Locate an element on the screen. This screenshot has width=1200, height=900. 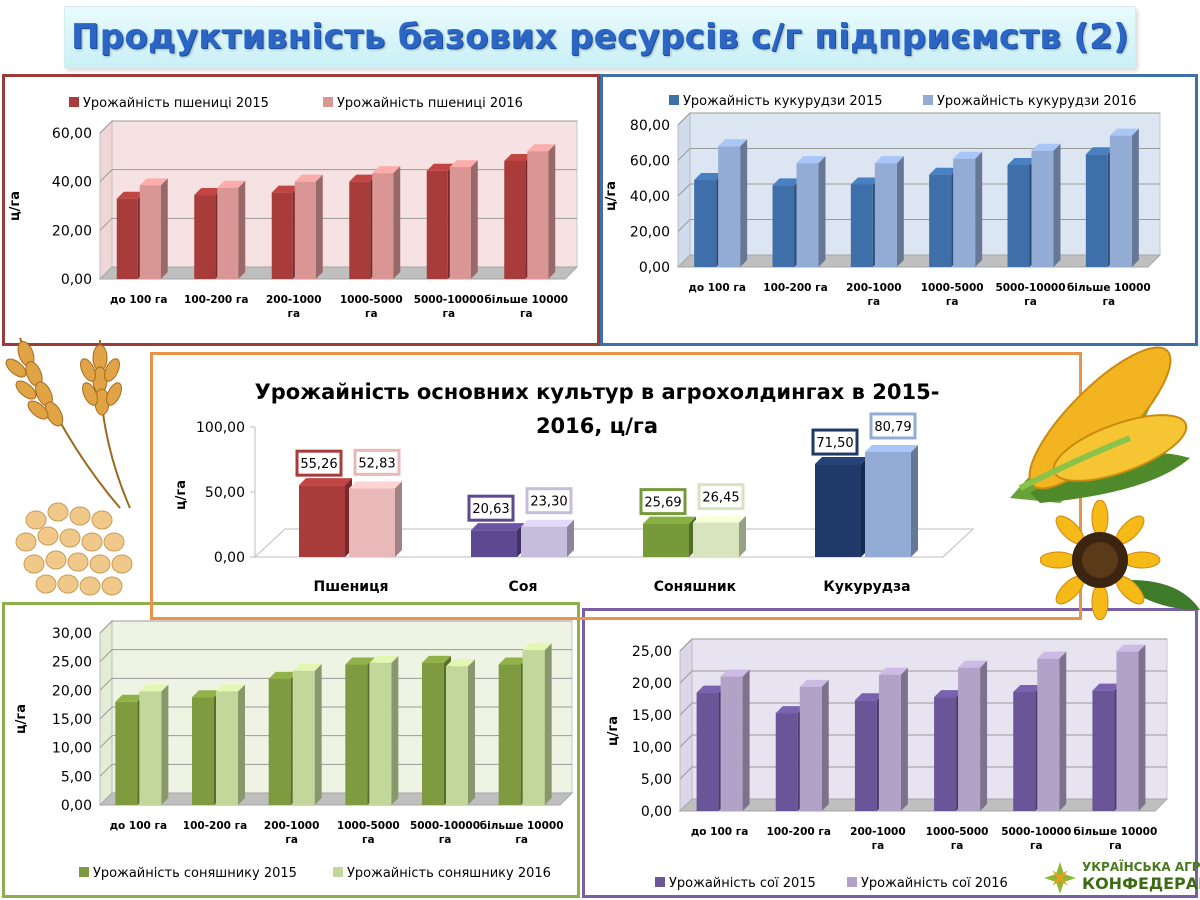
legend-item: Урожайність сої 2016 is located at coordinates (927, 883).